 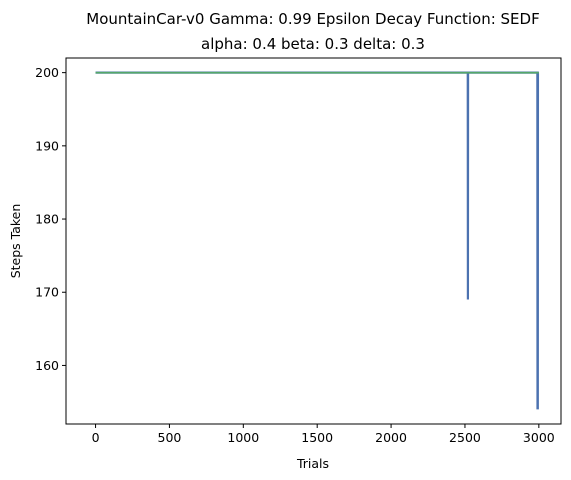 What do you see at coordinates (312, 463) in the screenshot?
I see `x-axis-label: Trials` at bounding box center [312, 463].